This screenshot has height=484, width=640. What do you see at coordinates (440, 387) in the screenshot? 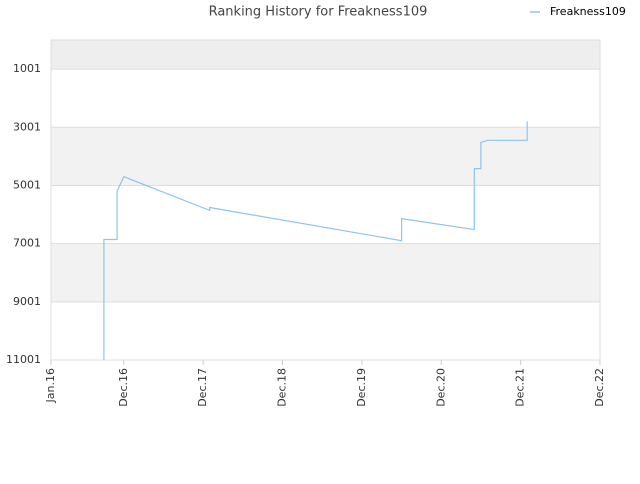
I see `x-tick-label: Dec.20` at bounding box center [440, 387].